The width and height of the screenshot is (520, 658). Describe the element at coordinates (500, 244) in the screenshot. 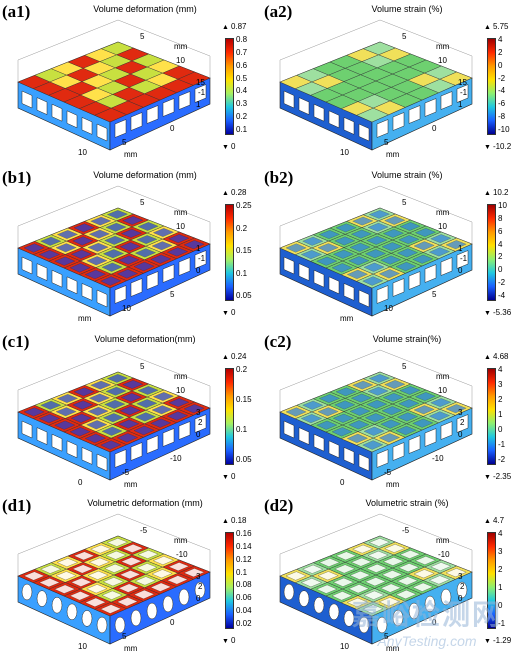

I see `colorbar-tick: 4` at that location.